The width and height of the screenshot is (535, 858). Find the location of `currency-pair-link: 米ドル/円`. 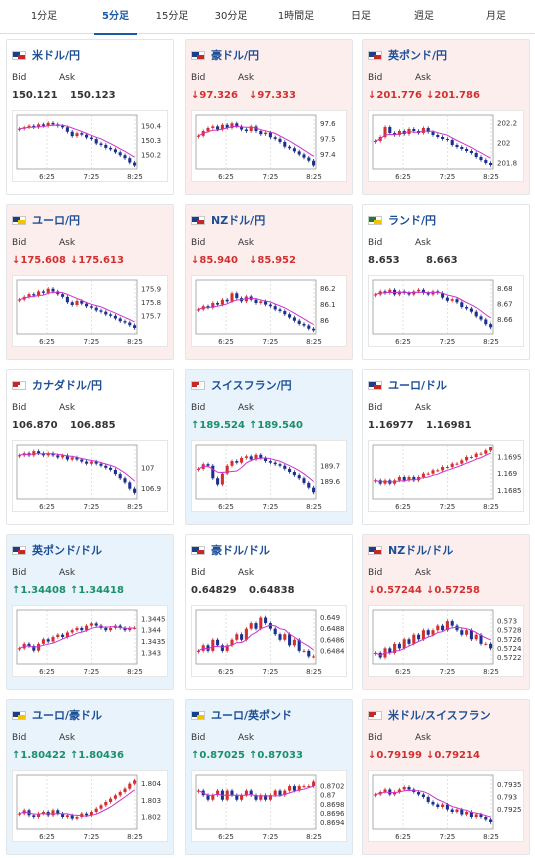

currency-pair-link: 米ドル/円 is located at coordinates (56, 55).